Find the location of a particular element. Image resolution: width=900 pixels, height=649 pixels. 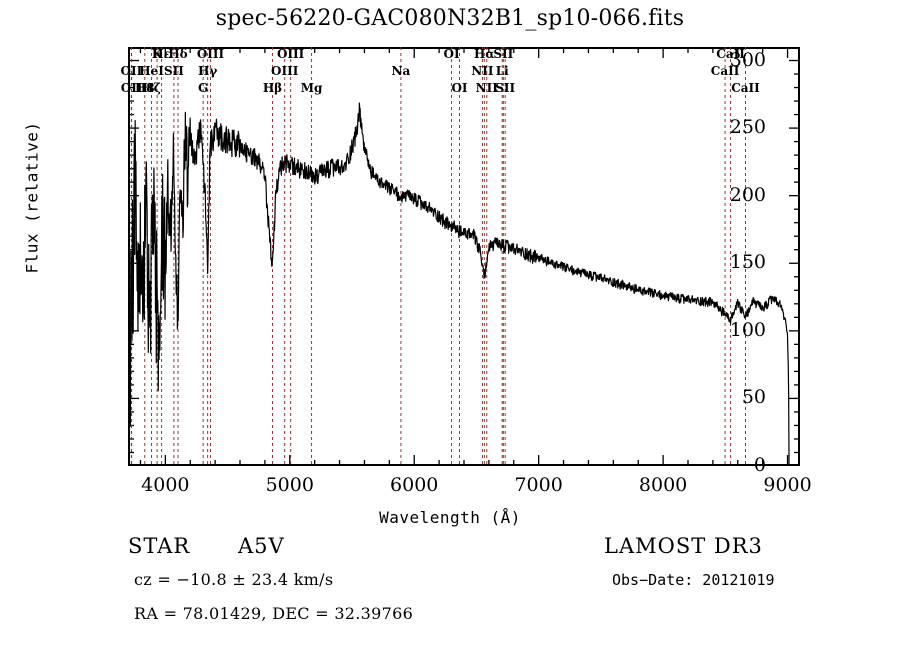

x-tick-label: 6000 is located at coordinates (414, 485).